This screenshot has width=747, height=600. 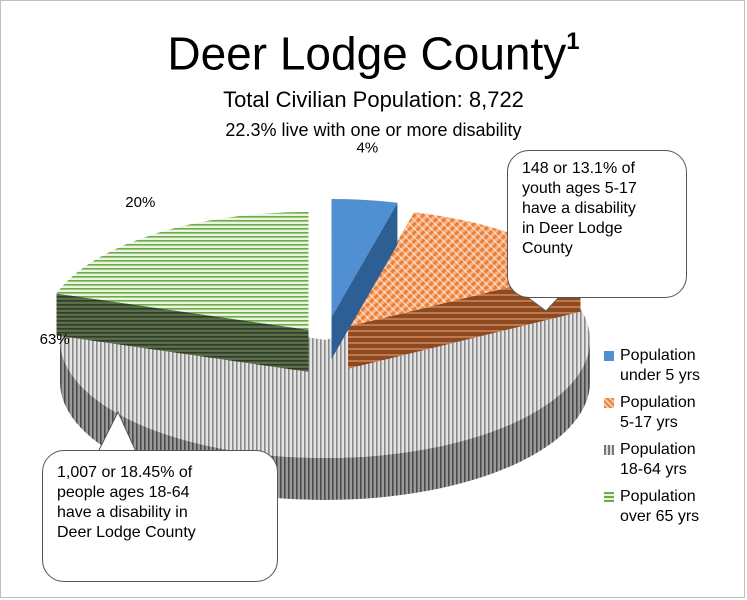 What do you see at coordinates (373, 53) in the screenshot?
I see `chart-title: Deer Lodge County1` at bounding box center [373, 53].